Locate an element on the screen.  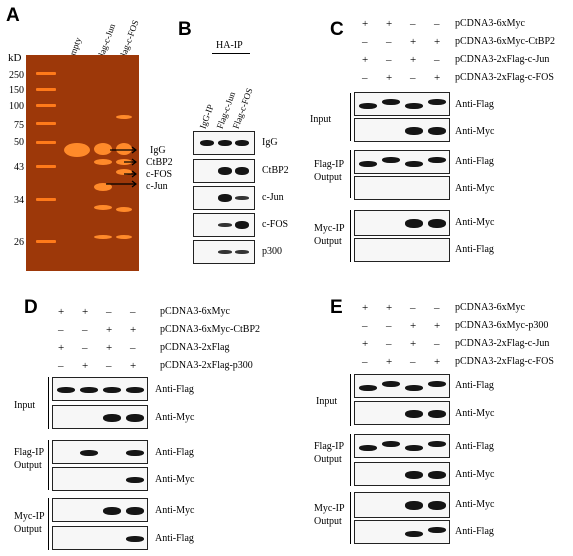
b-row-cjun: c-Jun is located at coordinates (273, 197).